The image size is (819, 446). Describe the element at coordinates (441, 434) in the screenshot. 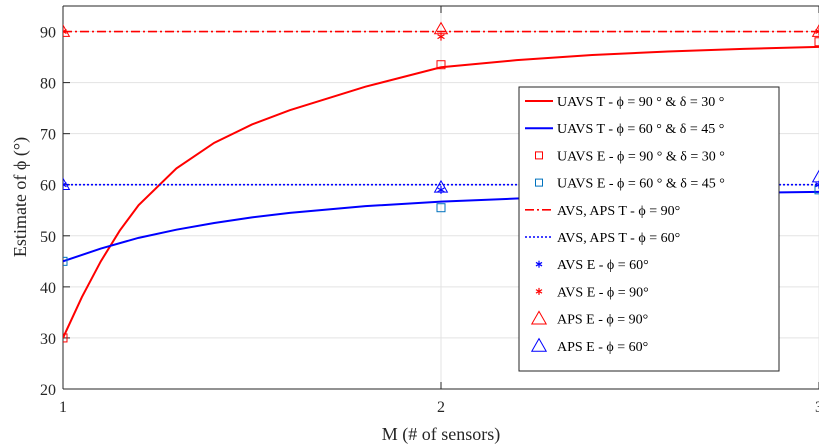

I see `x-axis-label: M (# of sensors)` at that location.